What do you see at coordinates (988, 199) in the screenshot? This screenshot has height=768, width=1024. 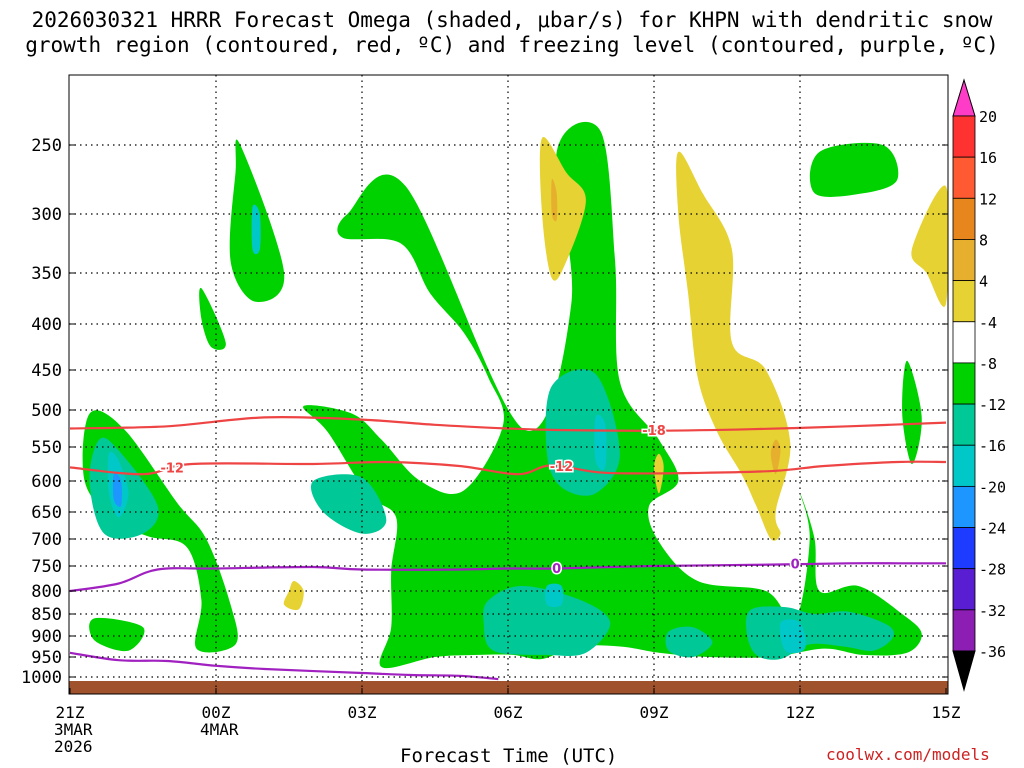 I see `colorbar-label: 12` at bounding box center [988, 199].